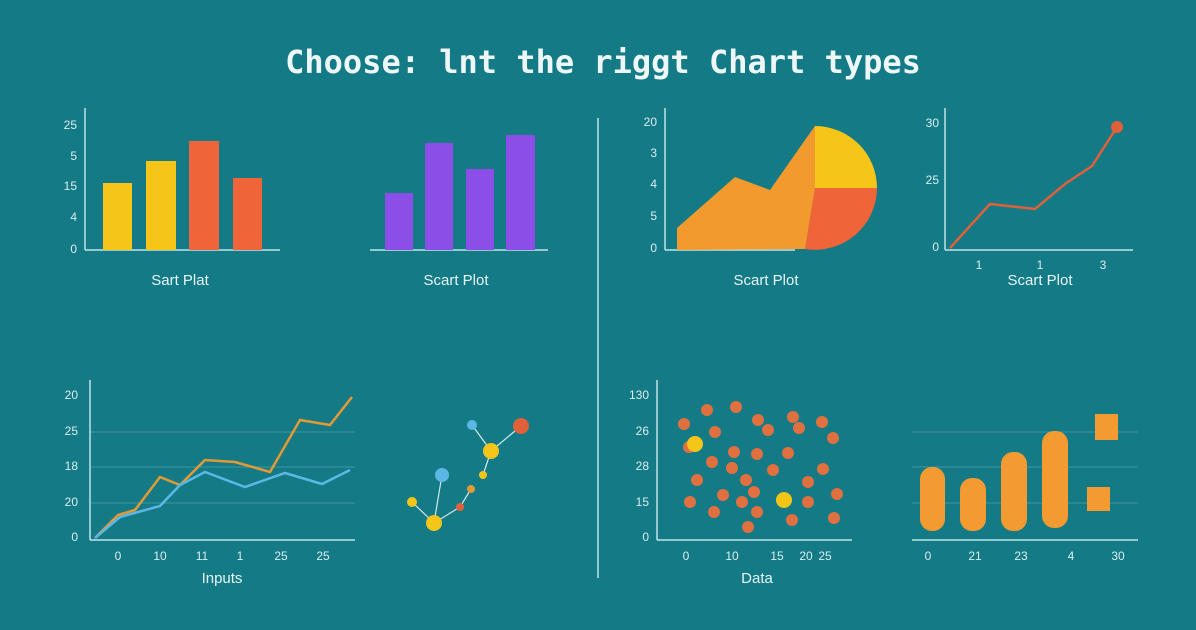 The image size is (1196, 630). Describe the element at coordinates (746, 188) in the screenshot. I see `area` at that location.